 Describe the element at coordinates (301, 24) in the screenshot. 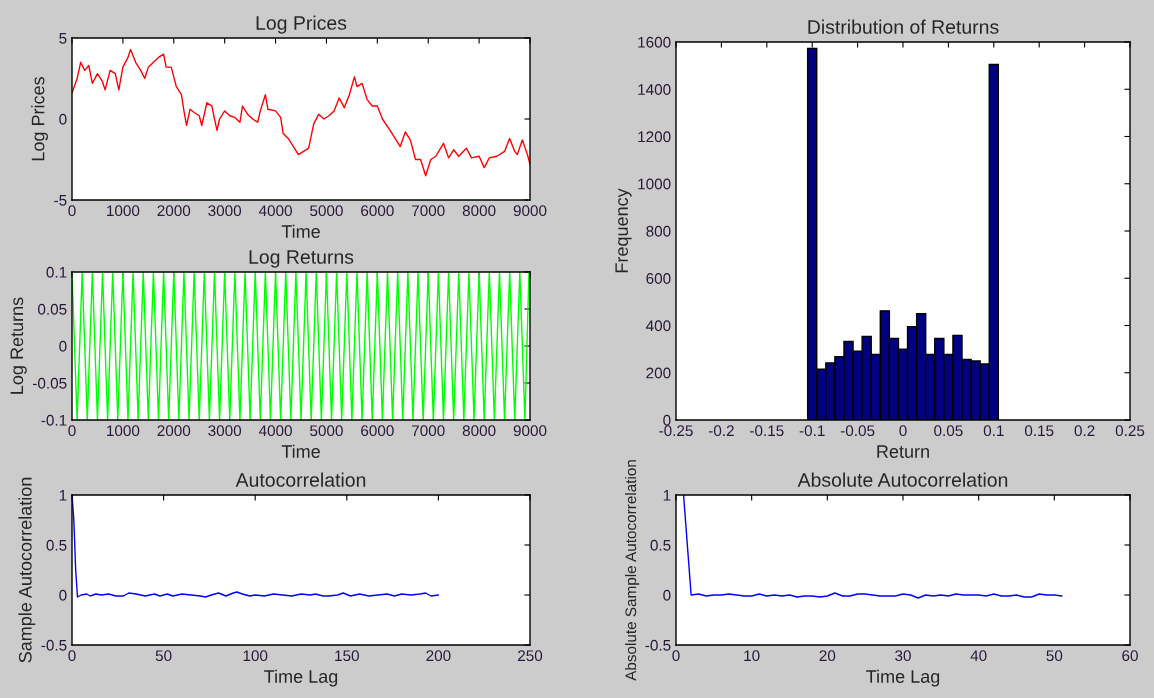

I see `chart-title: Log Prices` at that location.